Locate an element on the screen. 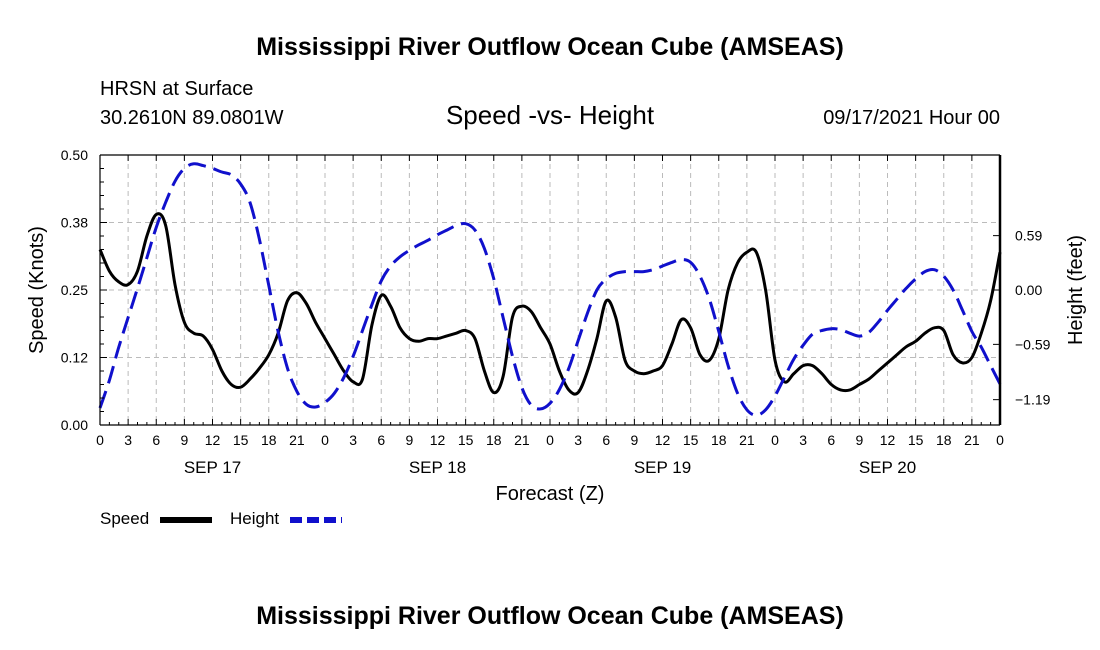 Image resolution: width=1100 pixels, height=650 pixels. chart-title: Speed -vs- Height is located at coordinates (550, 115).